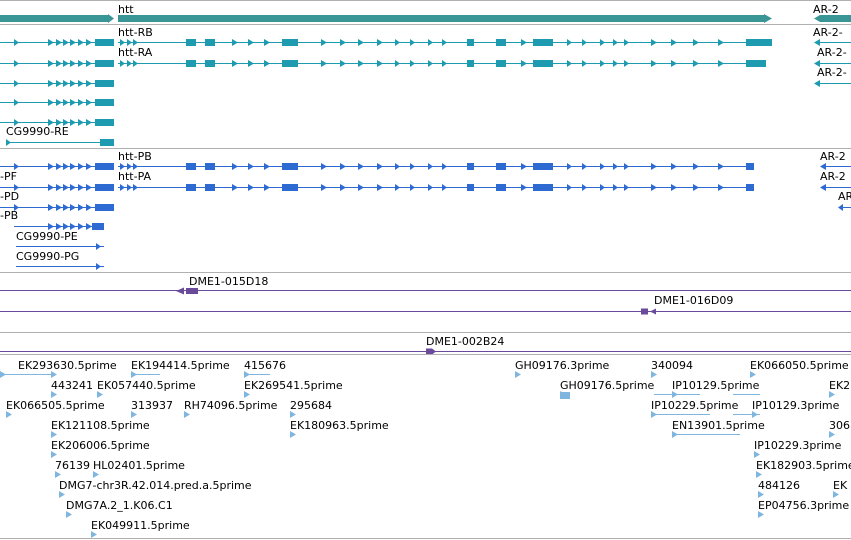 This screenshot has width=851, height=540. I want to click on est-label: 443241, so click(72, 385).